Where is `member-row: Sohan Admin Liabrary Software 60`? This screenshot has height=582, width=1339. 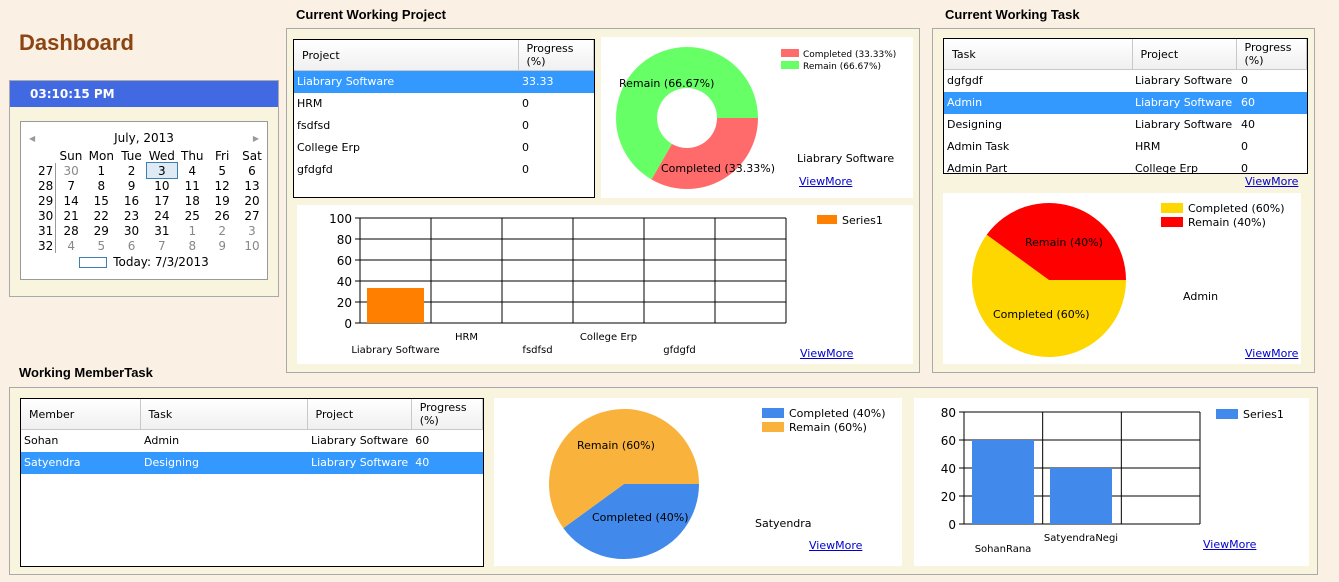
member-row: Sohan Admin Liabrary Software 60 is located at coordinates (252, 441).